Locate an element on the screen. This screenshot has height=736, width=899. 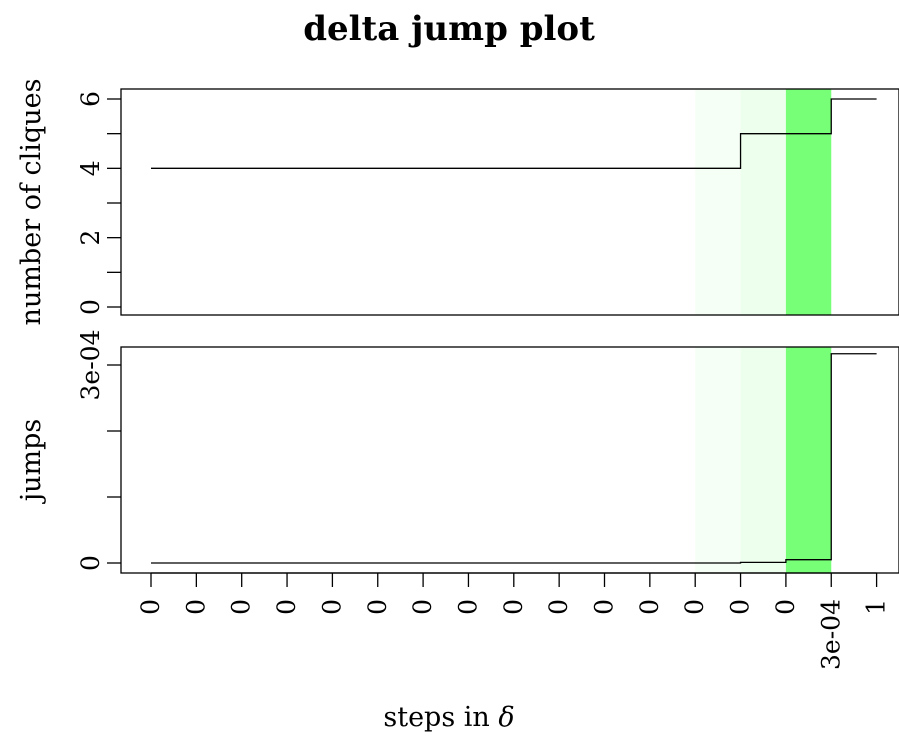
x-tick-label: 1 is located at coordinates (876, 607).